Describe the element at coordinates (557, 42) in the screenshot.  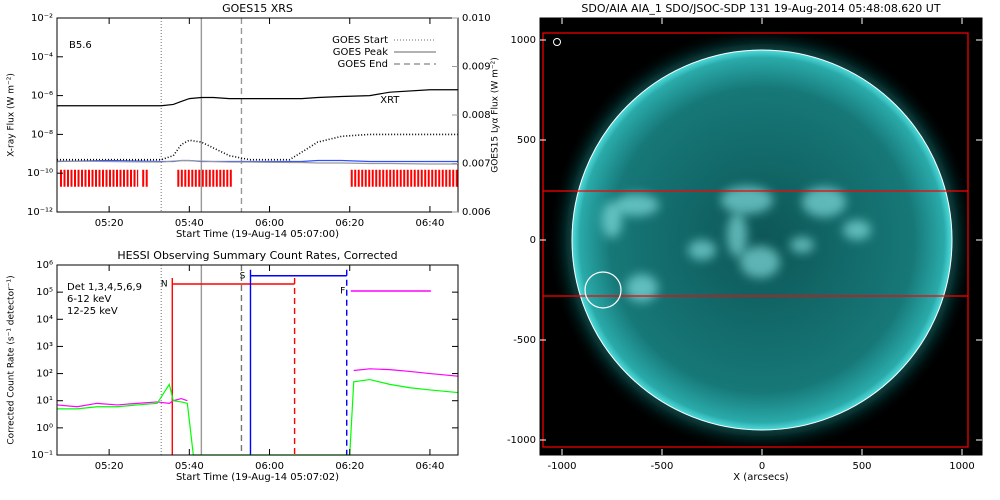
I see `flare-legend-symbol` at that location.